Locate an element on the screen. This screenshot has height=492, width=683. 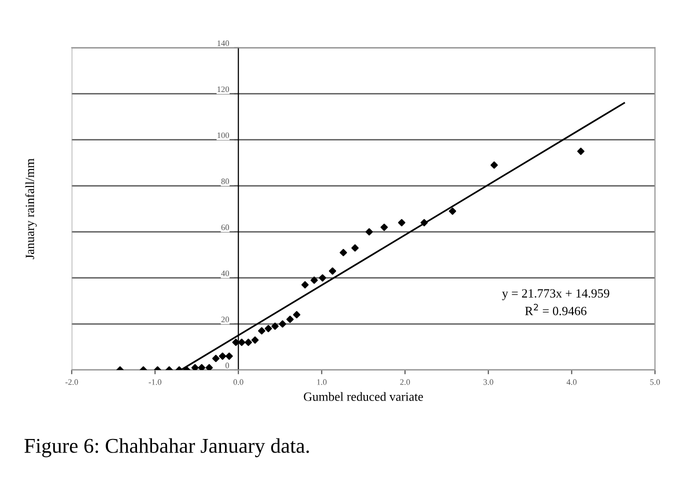
x-tick-label: -2.0 is located at coordinates (71, 382).